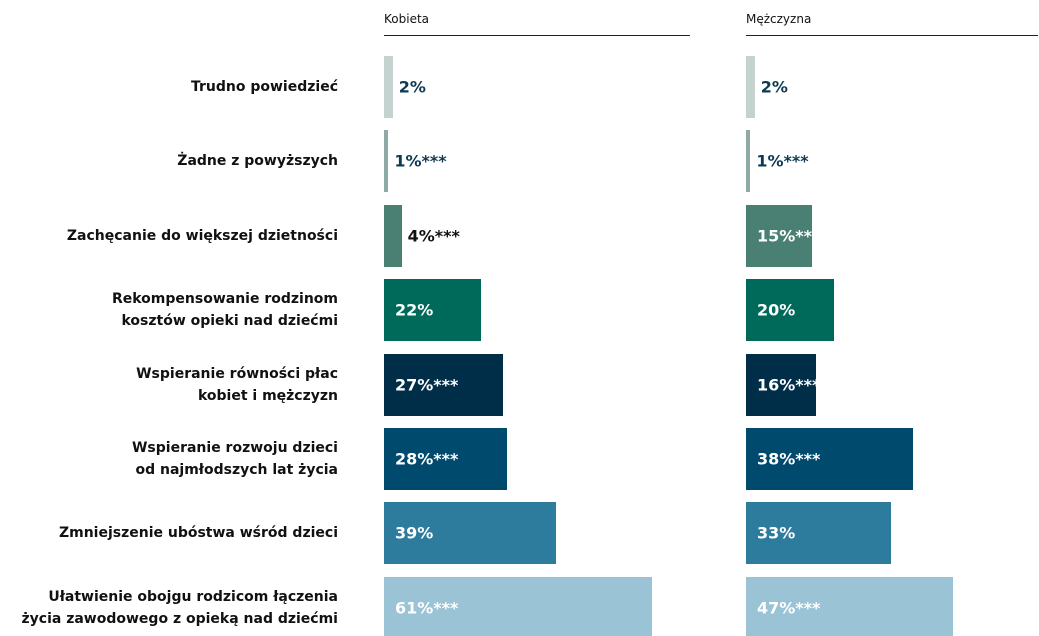 The width and height of the screenshot is (1039, 636). I want to click on value-label: 15%***, so click(789, 236).